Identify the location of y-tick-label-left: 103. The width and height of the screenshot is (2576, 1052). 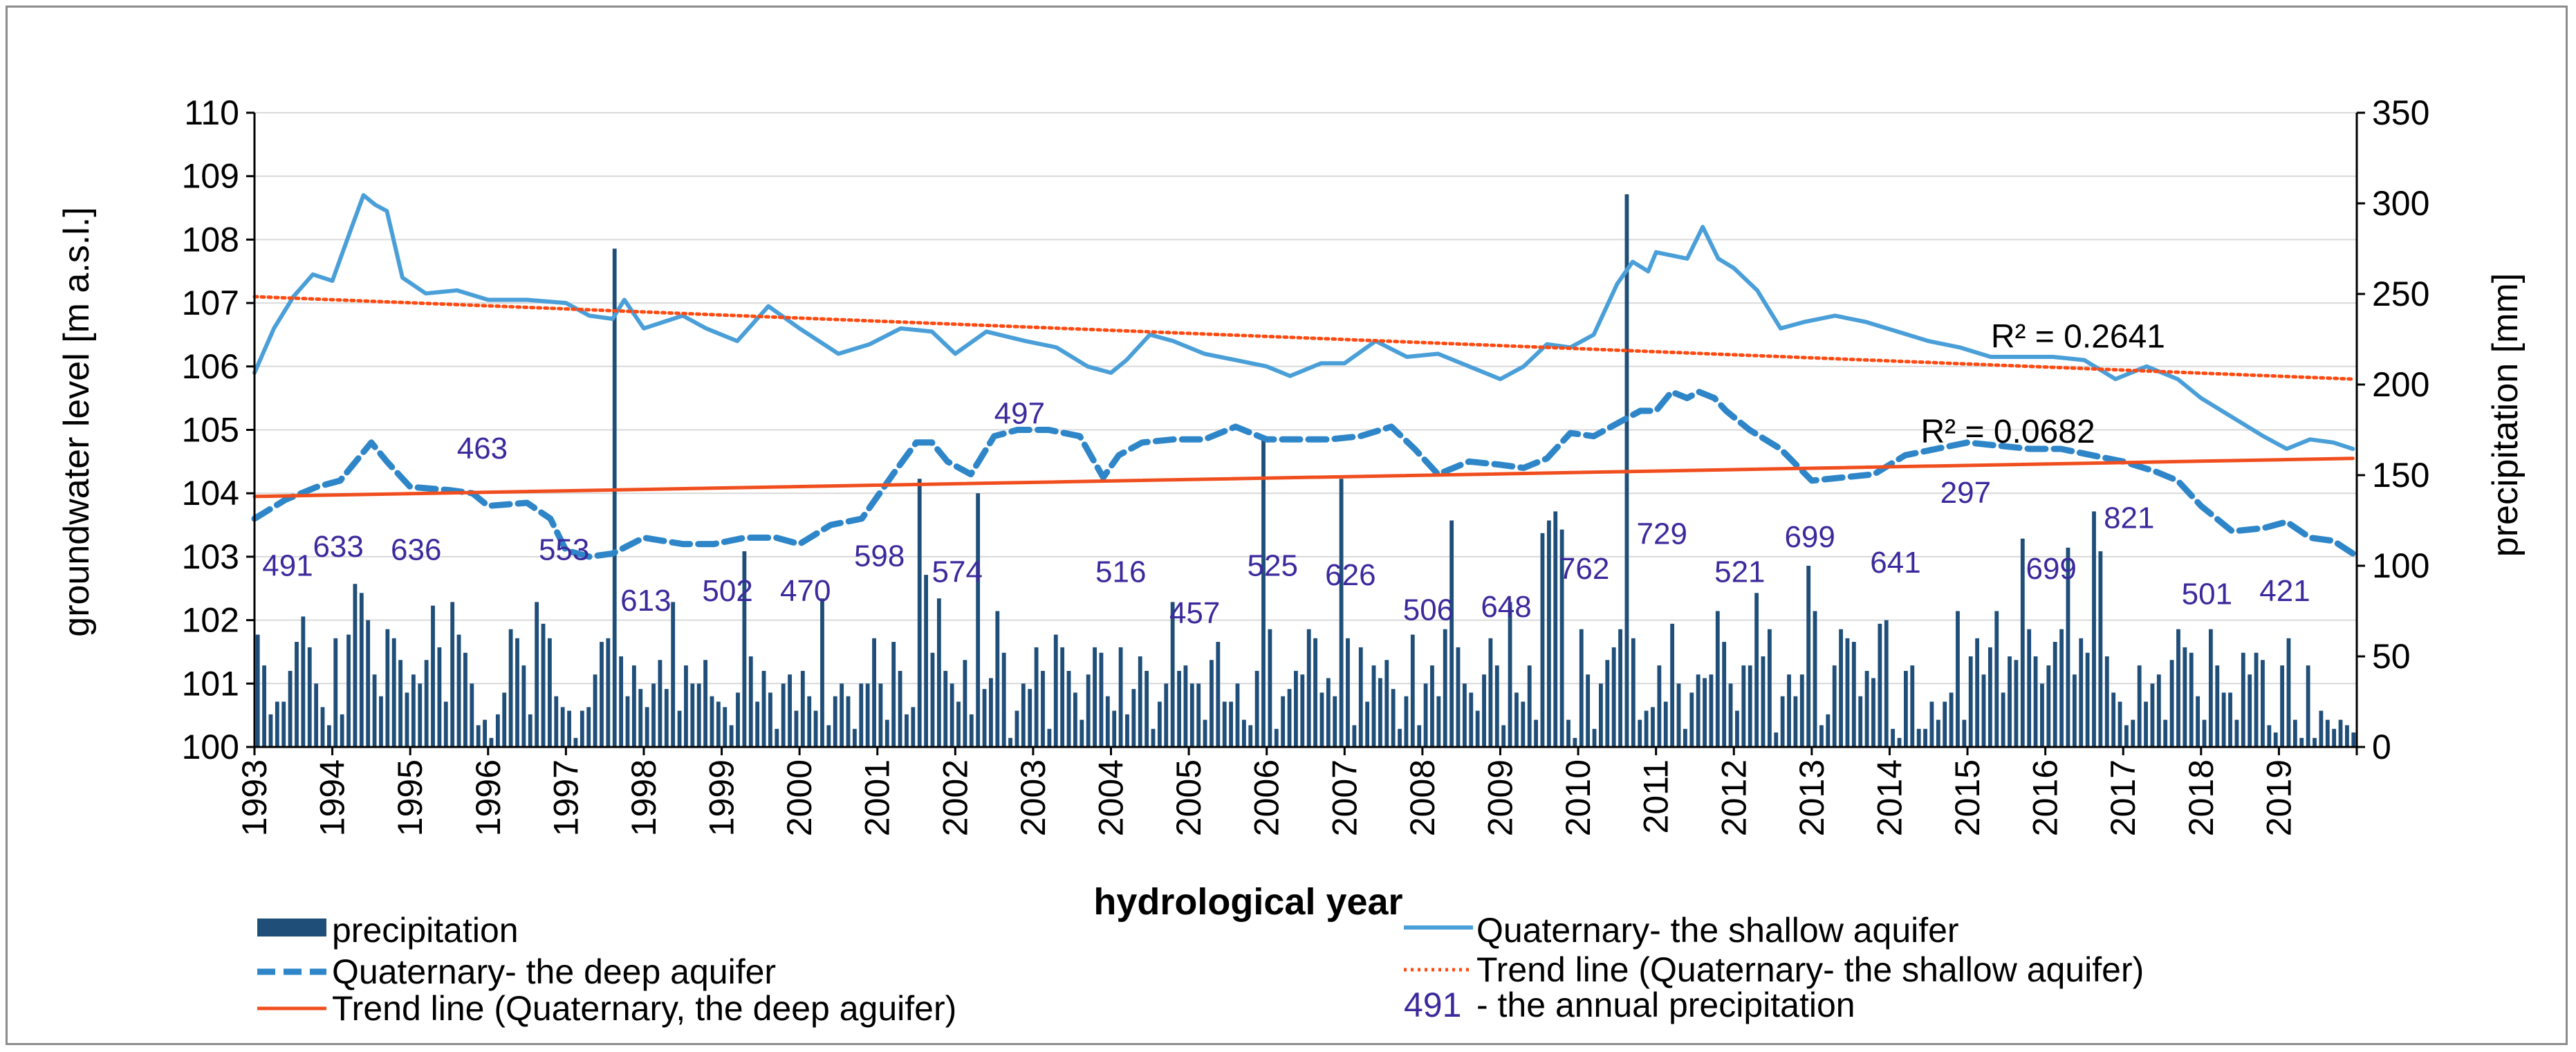
(210, 557).